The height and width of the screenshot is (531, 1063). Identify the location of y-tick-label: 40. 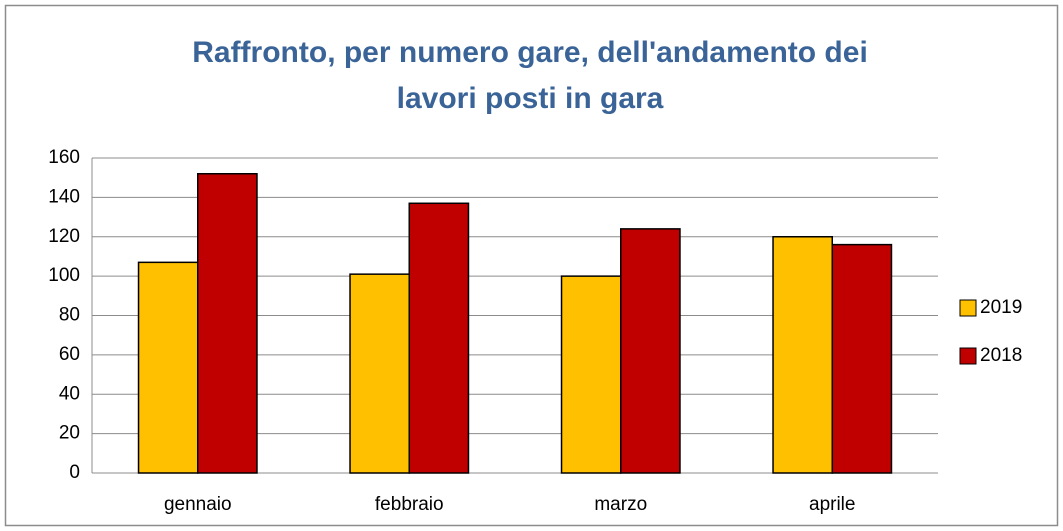
(69, 393).